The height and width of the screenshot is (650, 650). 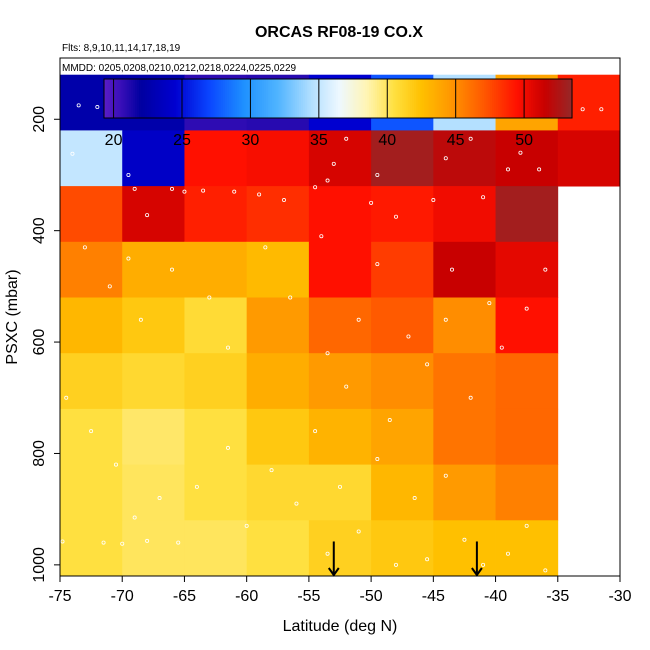 I want to click on y-axis: 200 400 600 800 1000, so click(x=45, y=344).